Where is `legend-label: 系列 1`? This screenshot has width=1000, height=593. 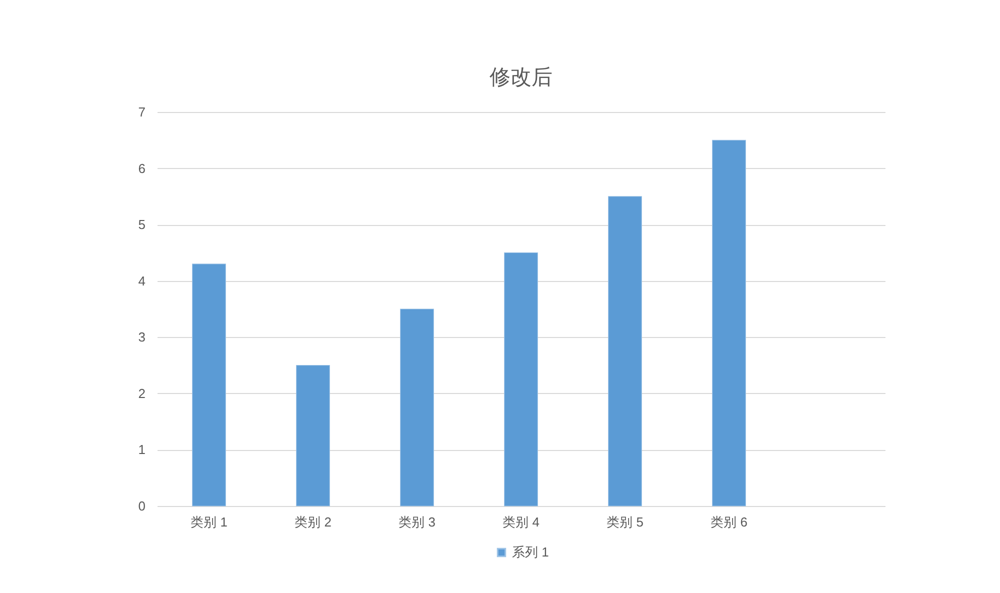
legend-label: 系列 1 is located at coordinates (530, 552).